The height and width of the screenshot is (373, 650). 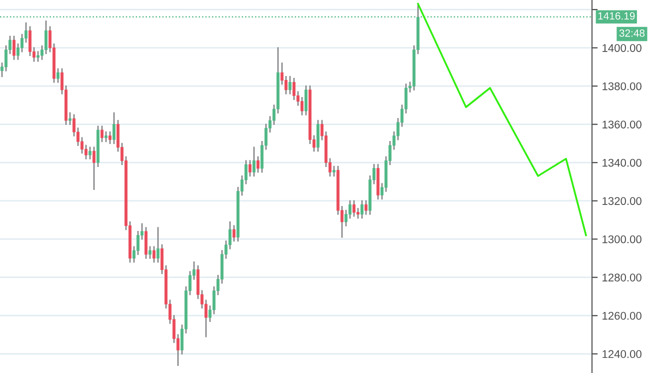 What do you see at coordinates (622, 316) in the screenshot?
I see `y-tick-label: 1260.00` at bounding box center [622, 316].